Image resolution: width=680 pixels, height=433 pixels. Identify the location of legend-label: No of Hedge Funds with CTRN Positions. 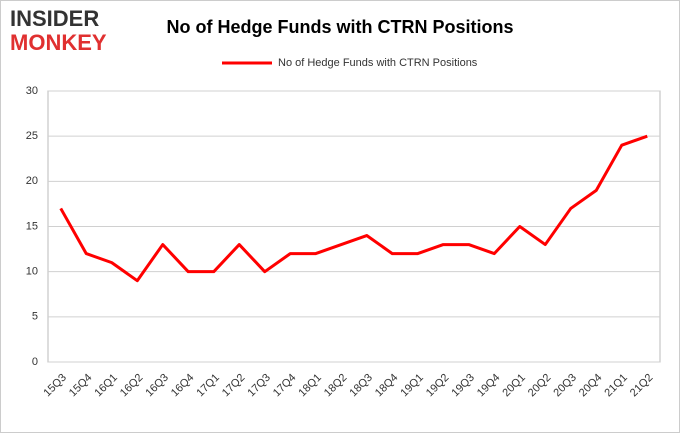
(378, 63).